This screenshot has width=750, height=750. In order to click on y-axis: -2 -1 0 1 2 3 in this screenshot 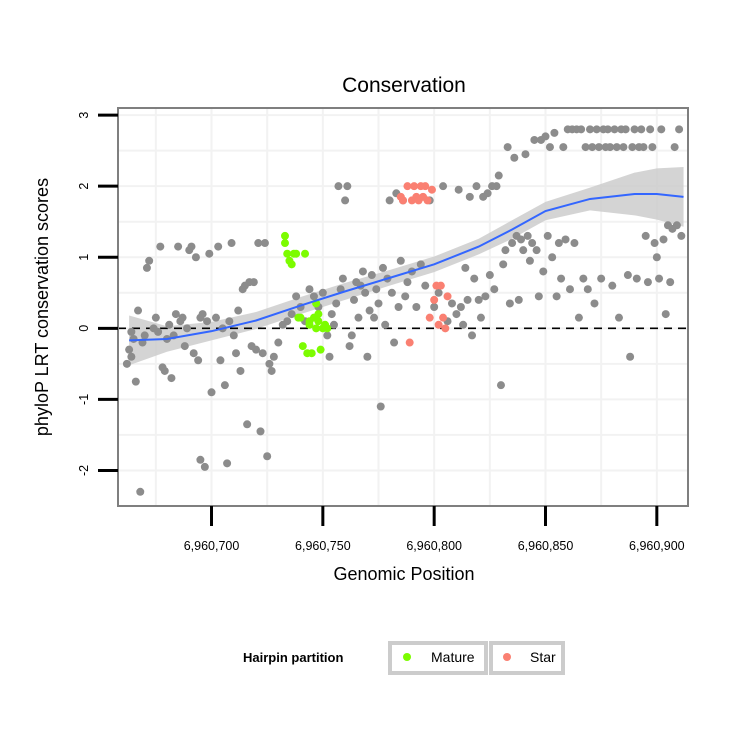, I will do `click(97, 294)`.